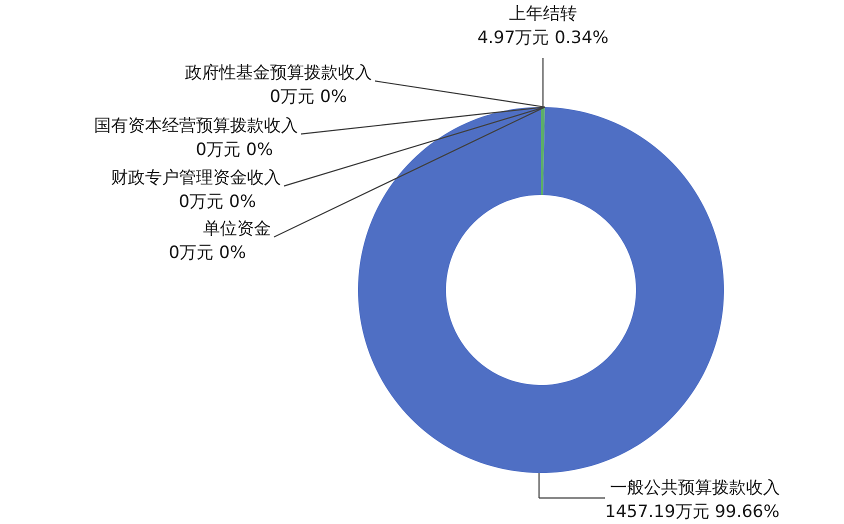 The height and width of the screenshot is (524, 844). What do you see at coordinates (543, 38) in the screenshot?
I see `data-label: 4.97万元 0.34%` at bounding box center [543, 38].